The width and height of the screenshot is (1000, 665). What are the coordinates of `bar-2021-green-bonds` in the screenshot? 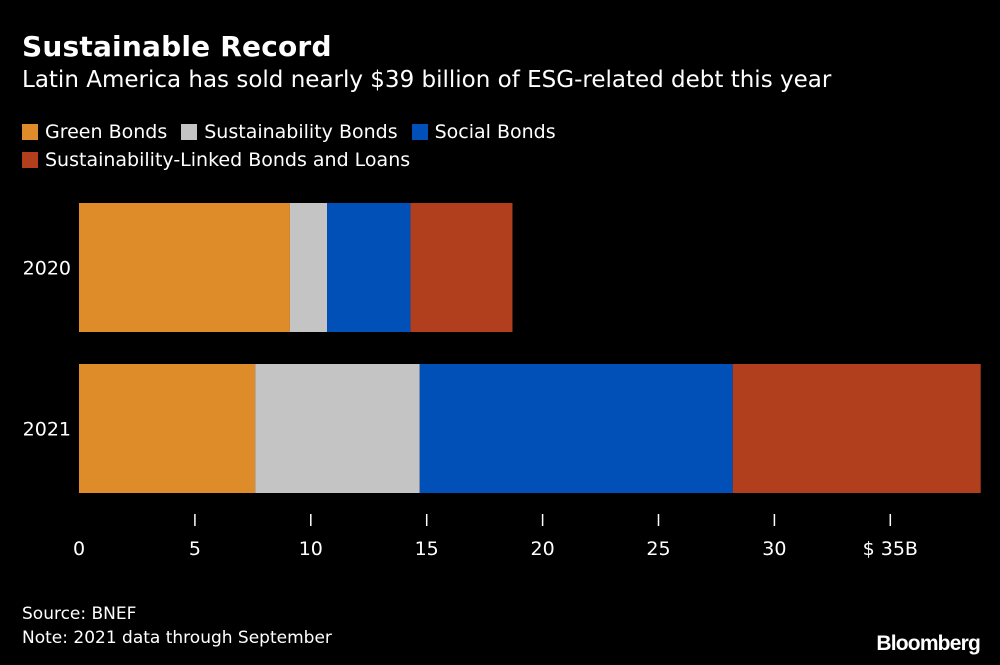 It's located at (167, 428).